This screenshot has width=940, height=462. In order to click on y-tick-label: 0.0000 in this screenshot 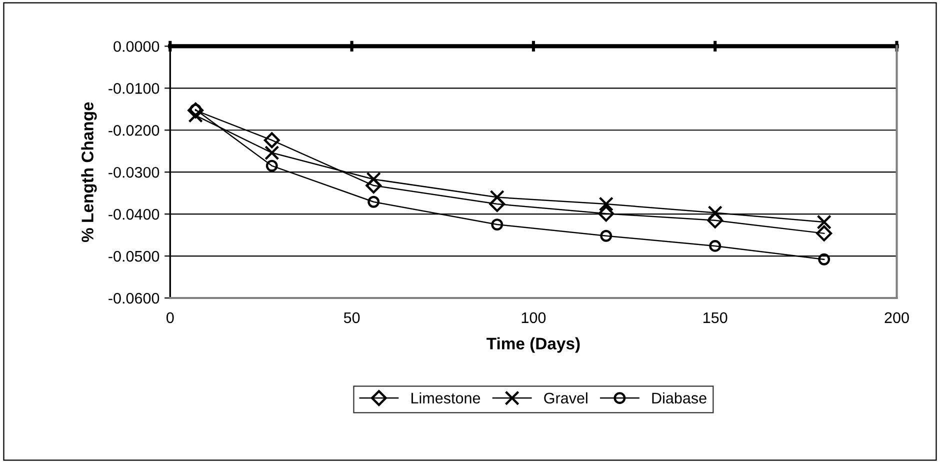, I will do `click(137, 46)`.